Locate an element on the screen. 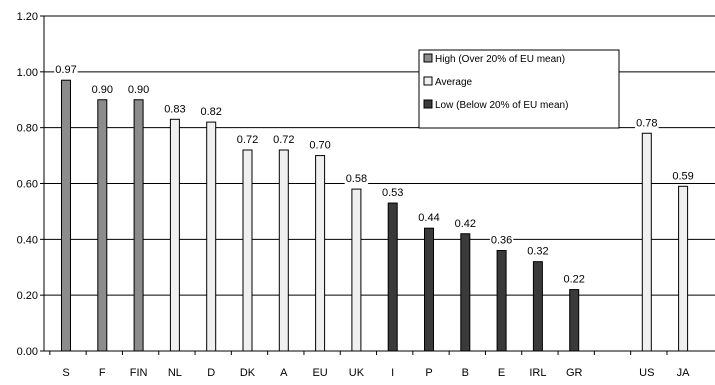  data-label-P: 0.44 is located at coordinates (428, 218).